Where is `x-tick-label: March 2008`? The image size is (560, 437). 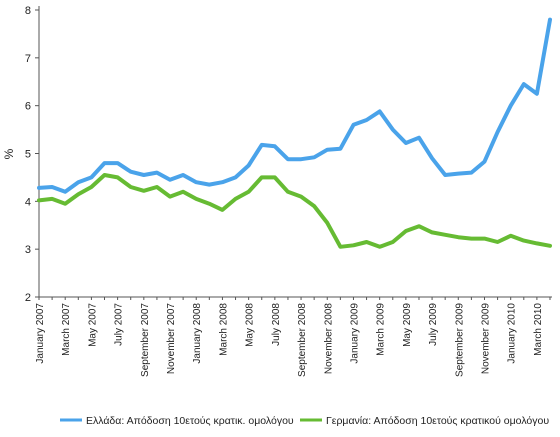
x-tick-label: March 2008 is located at coordinates (223, 329).